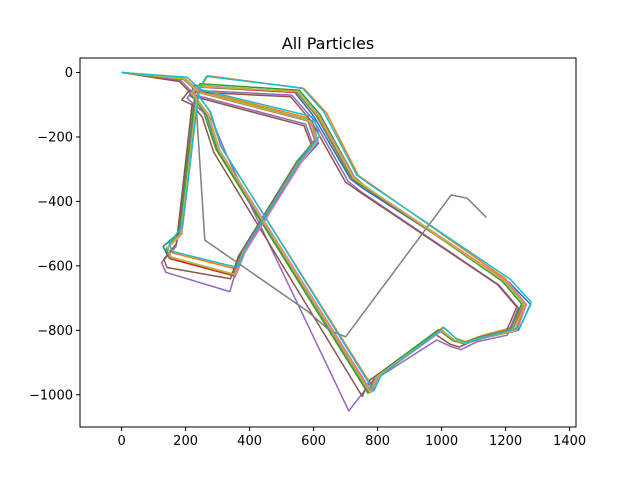 The width and height of the screenshot is (640, 480). What do you see at coordinates (249, 441) in the screenshot?
I see `x-tick-label: 400` at bounding box center [249, 441].